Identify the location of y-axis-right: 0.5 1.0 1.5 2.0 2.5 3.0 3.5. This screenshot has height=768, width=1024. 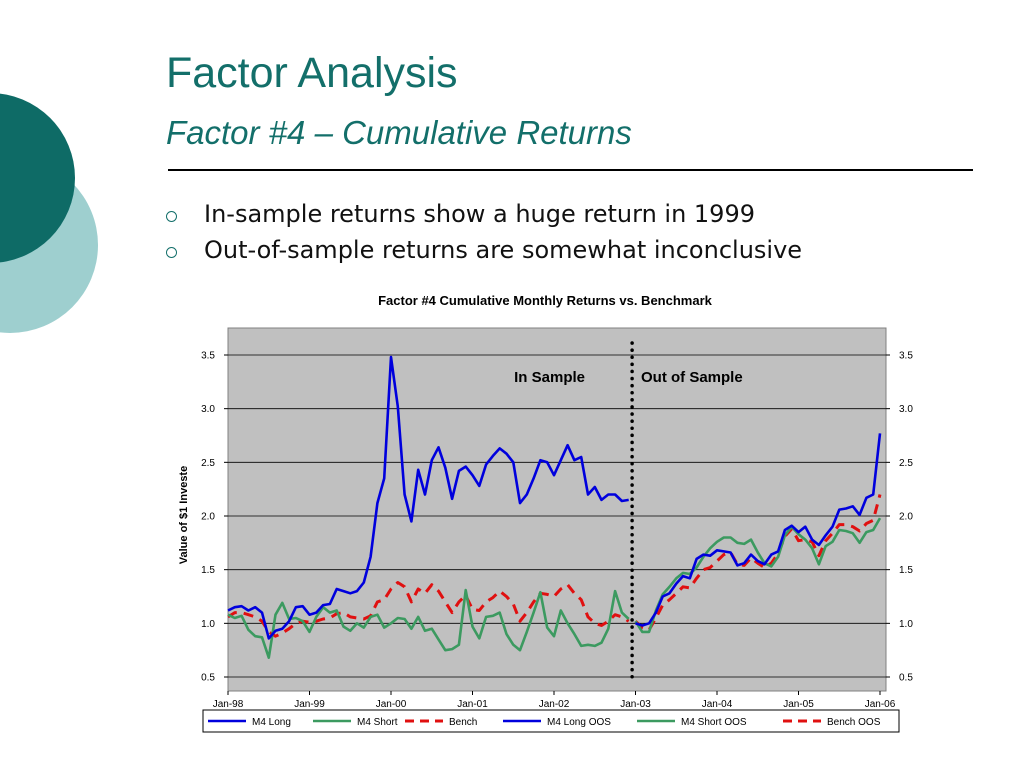
(899, 517).